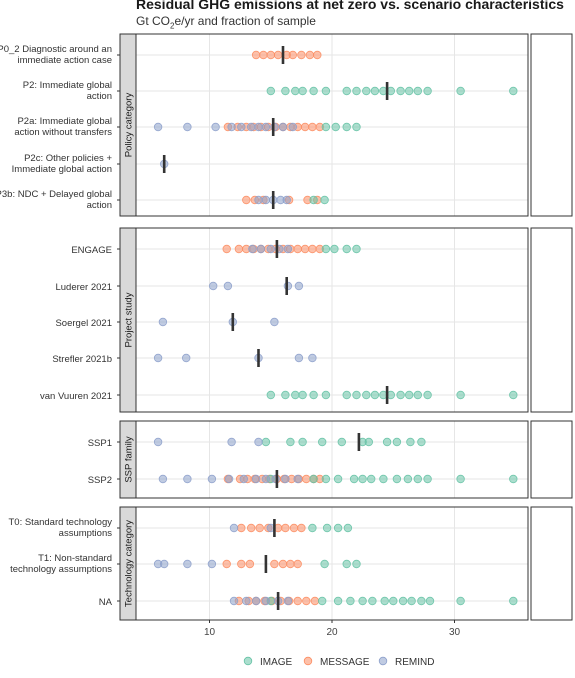  Describe the element at coordinates (106, 602) in the screenshot. I see `row-label: NA` at that location.